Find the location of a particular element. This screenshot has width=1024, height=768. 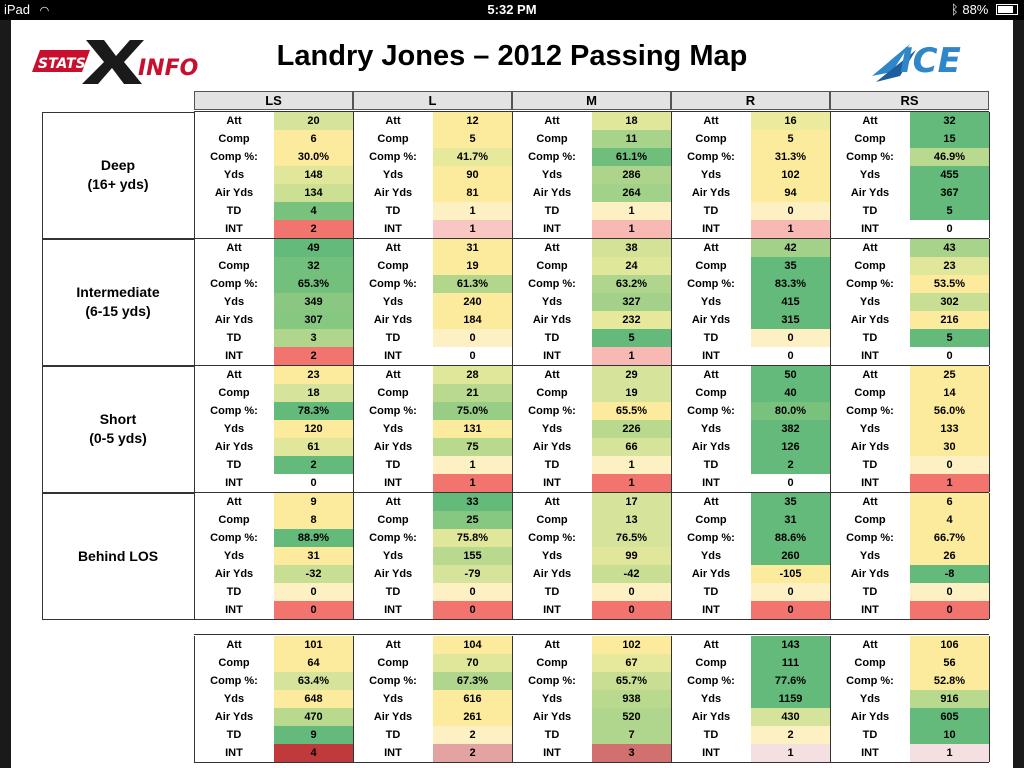

stat-value-section-1-m: 38 is located at coordinates (631, 248).